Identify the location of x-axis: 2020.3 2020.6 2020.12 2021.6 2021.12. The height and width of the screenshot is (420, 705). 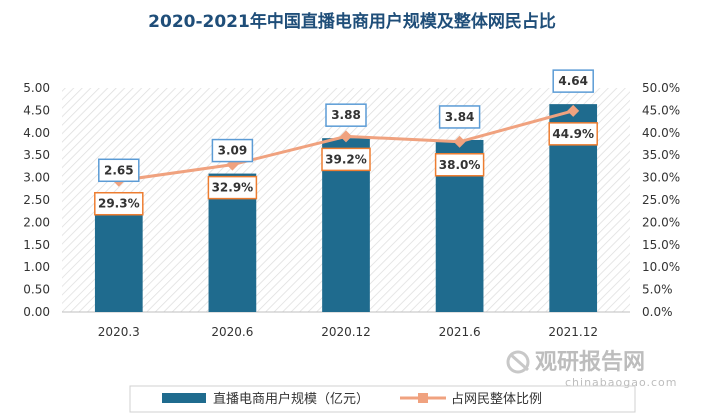
(348, 332).